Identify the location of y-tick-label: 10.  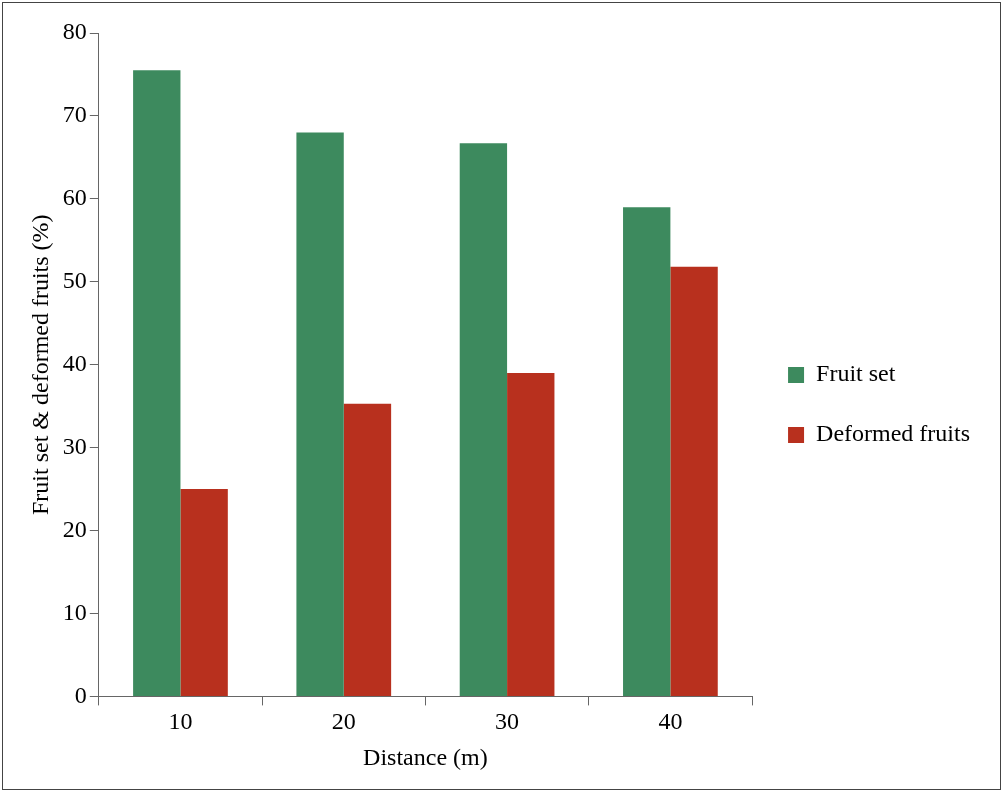
(74, 611).